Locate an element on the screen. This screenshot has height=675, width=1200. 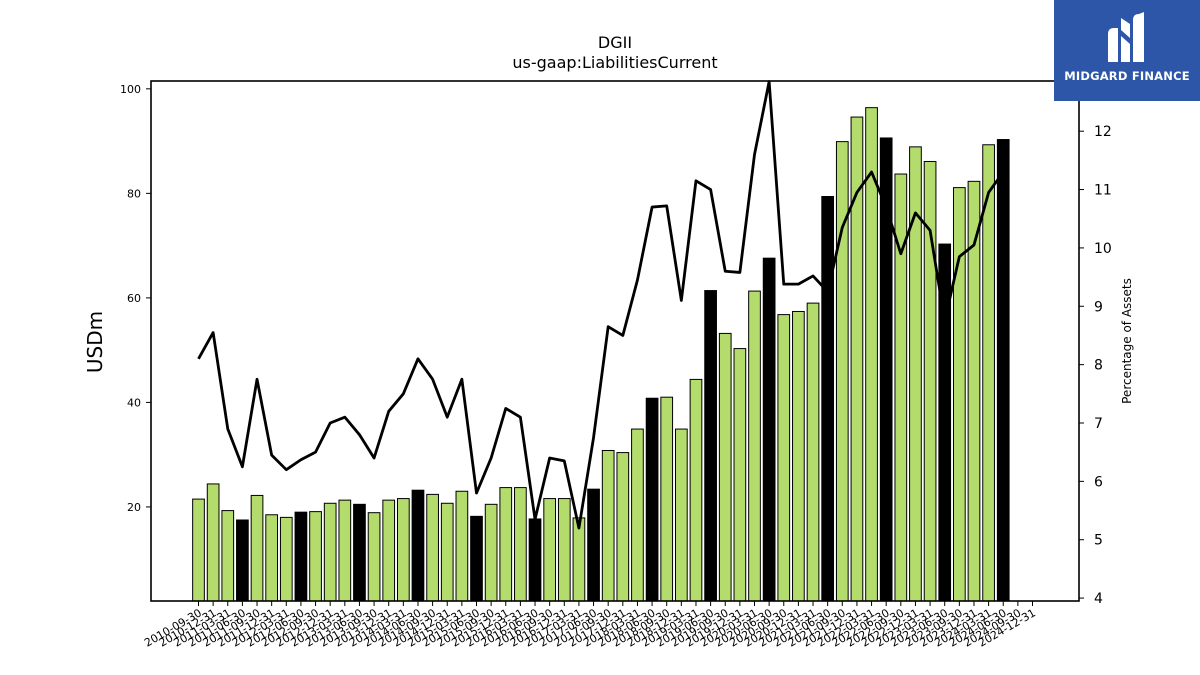
y2-tick-label: 6 is located at coordinates (1098, 482).